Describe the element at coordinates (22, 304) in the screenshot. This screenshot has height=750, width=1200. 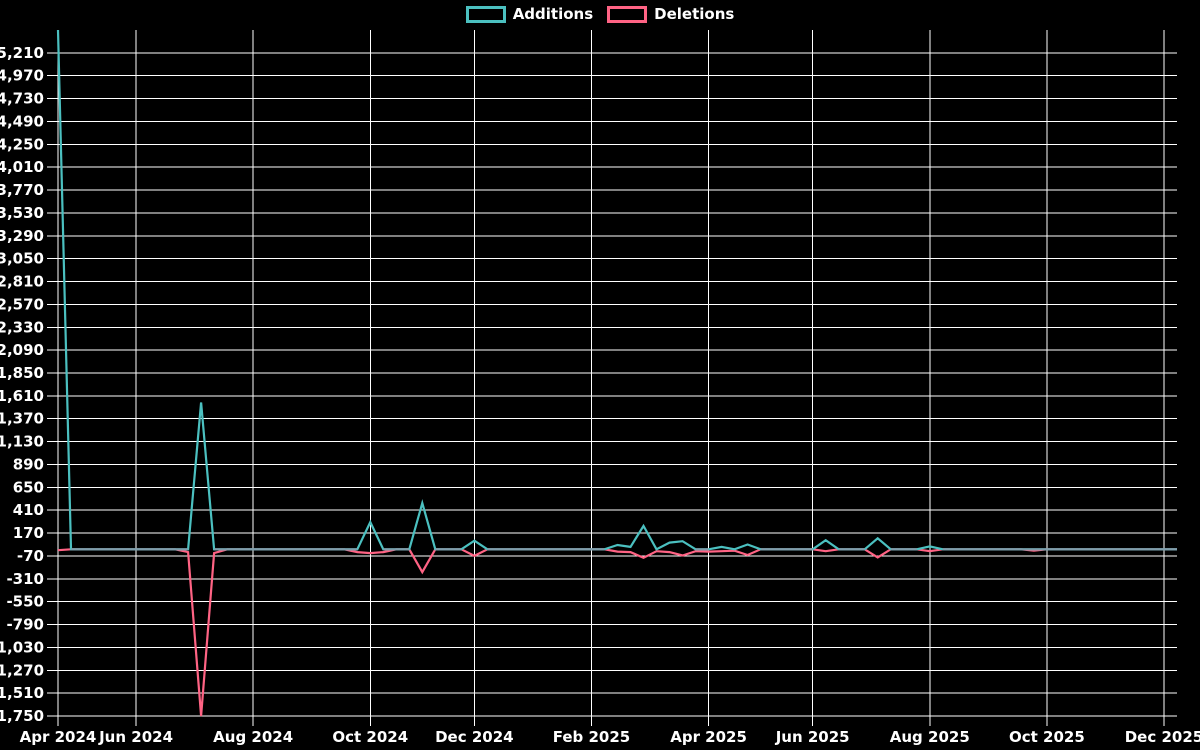
I see `y-tick-label: 2,570` at that location.